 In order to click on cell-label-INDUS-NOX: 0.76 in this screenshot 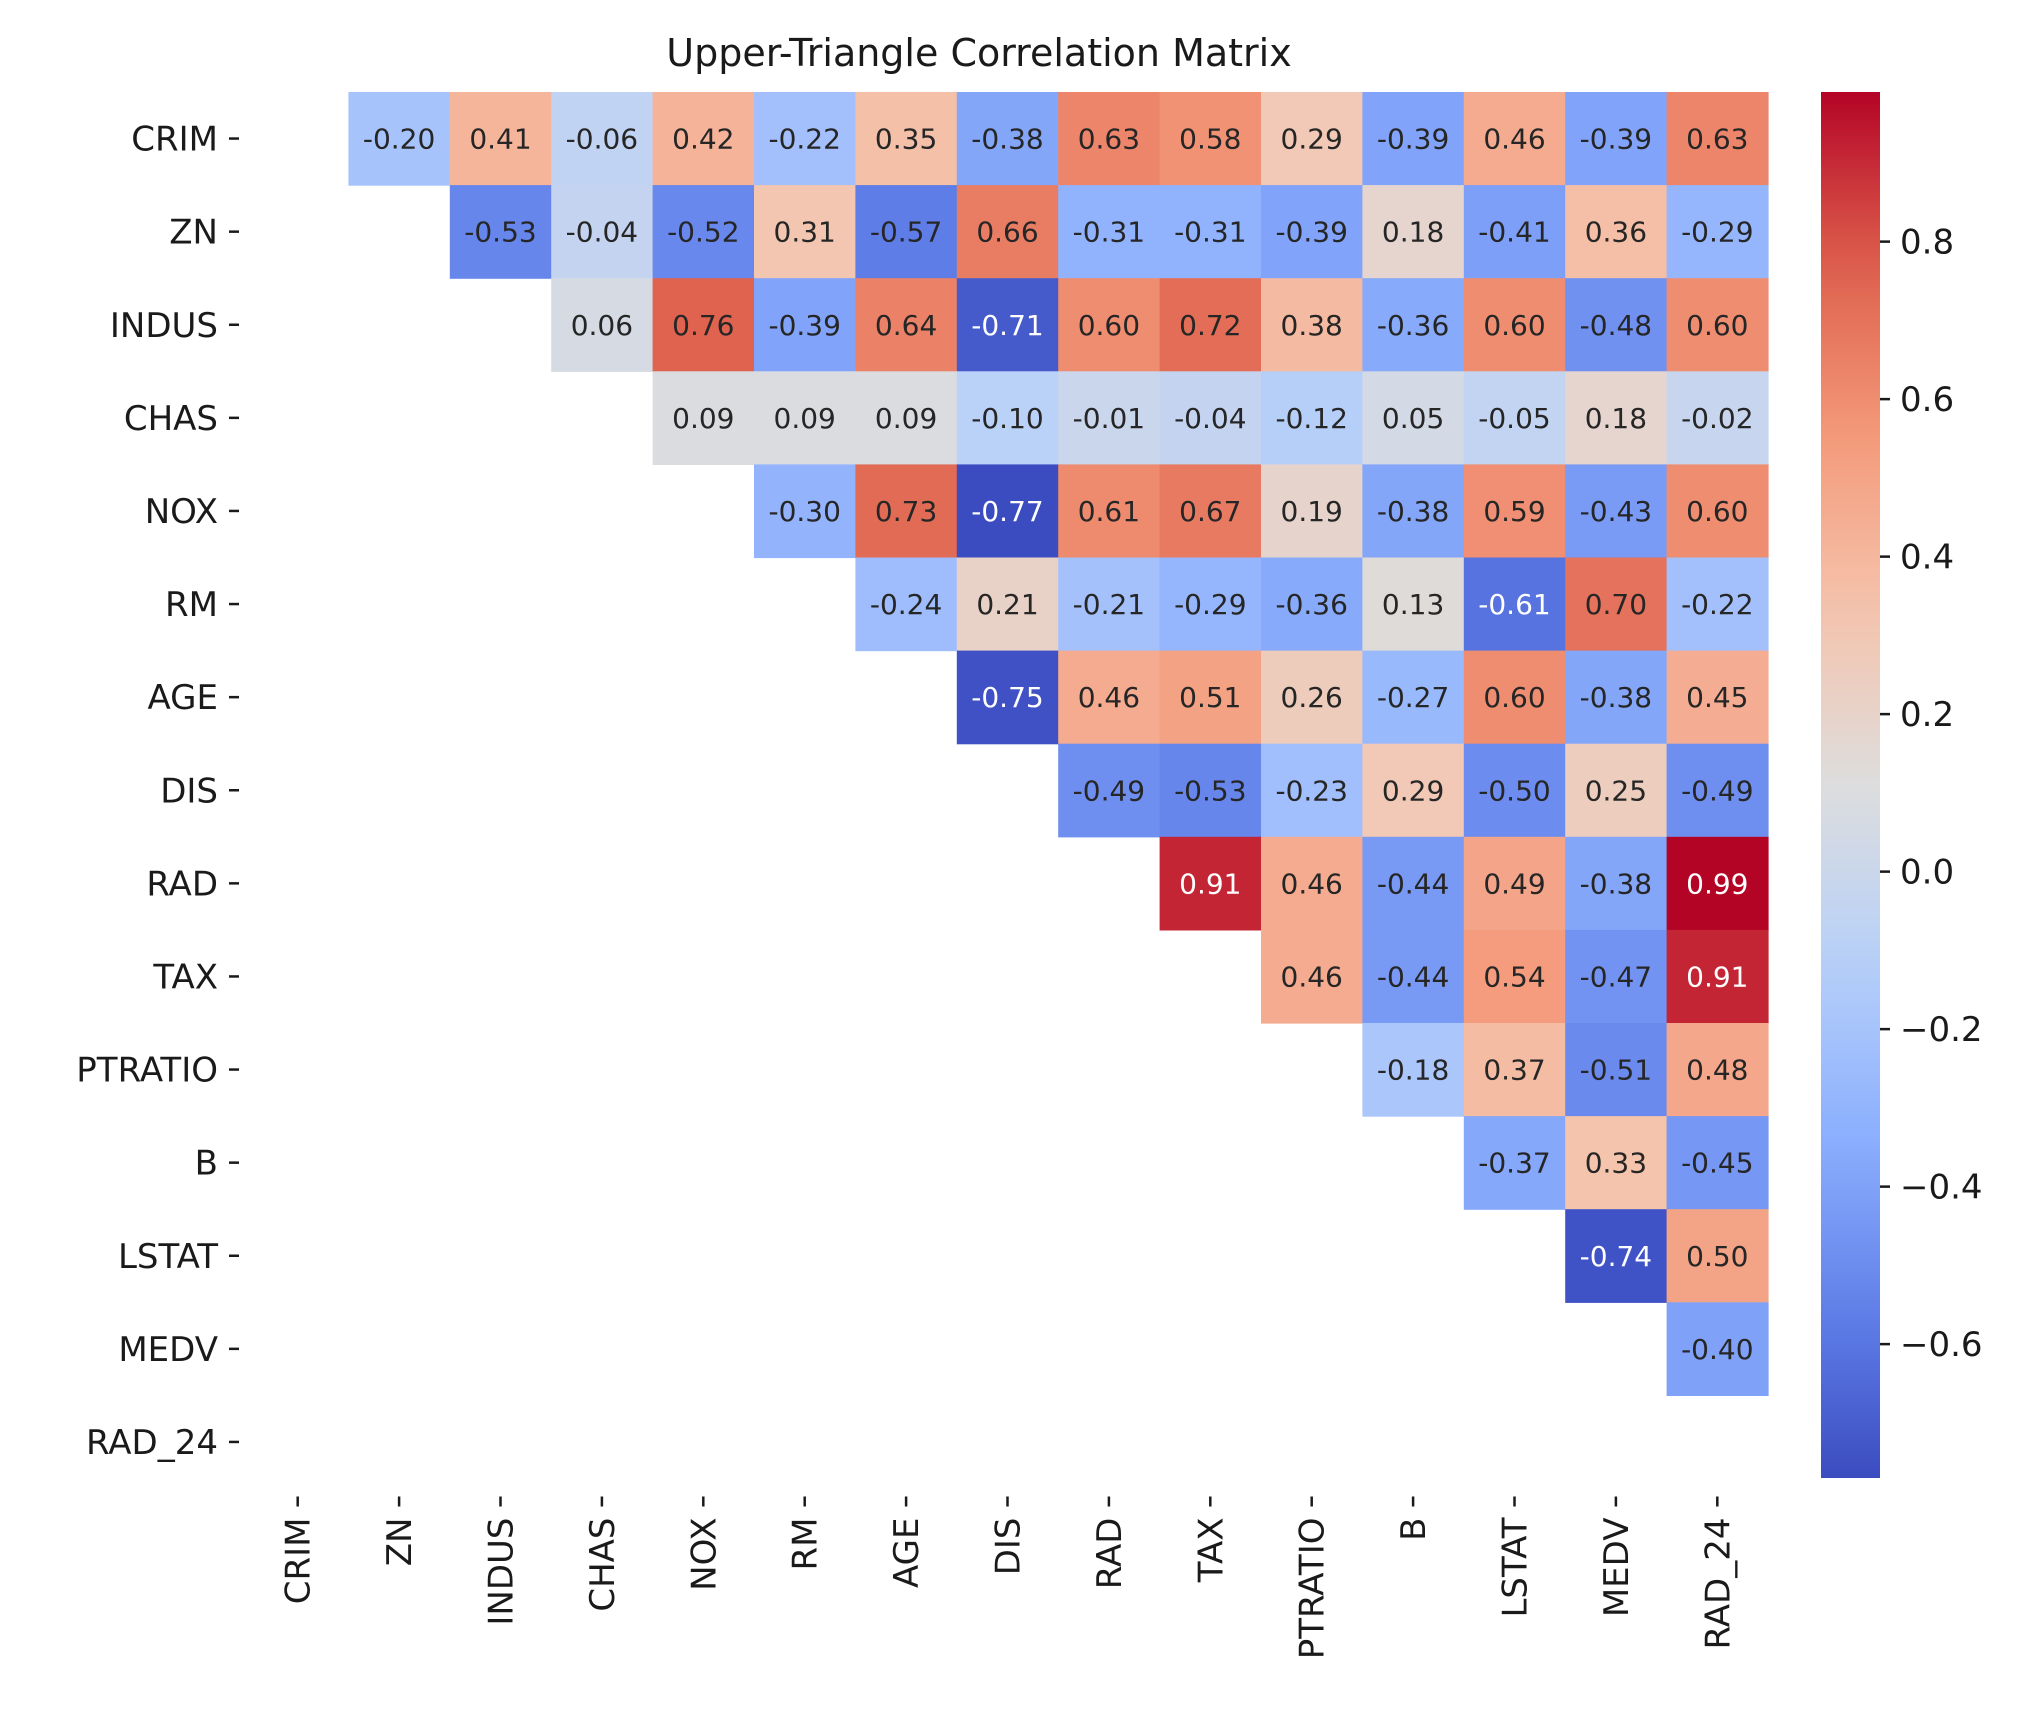, I will do `click(703, 325)`.